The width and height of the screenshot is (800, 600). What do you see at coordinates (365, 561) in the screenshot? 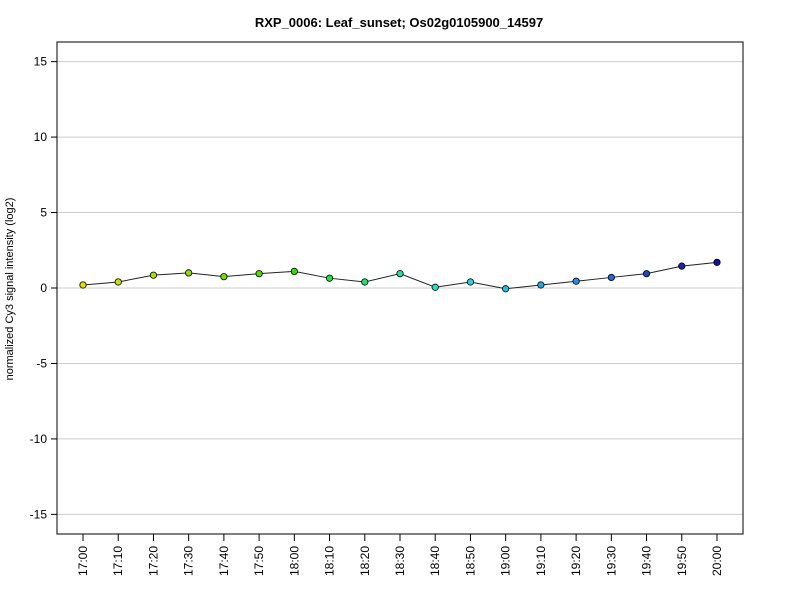
I see `x-tick-label: 18:20` at bounding box center [365, 561].